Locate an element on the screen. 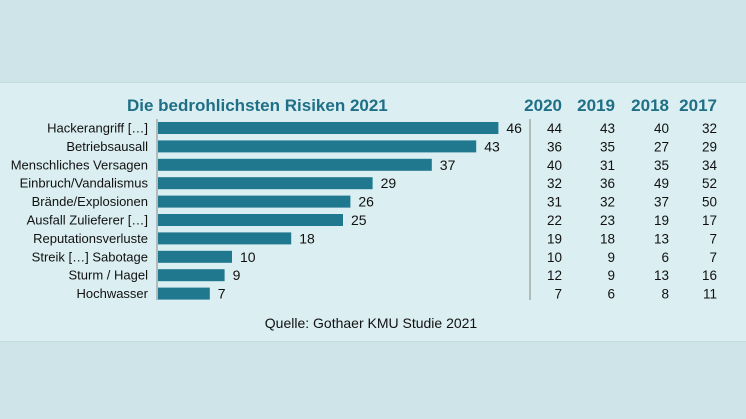 The image size is (746, 419). bar-value-label: 46 is located at coordinates (514, 128).